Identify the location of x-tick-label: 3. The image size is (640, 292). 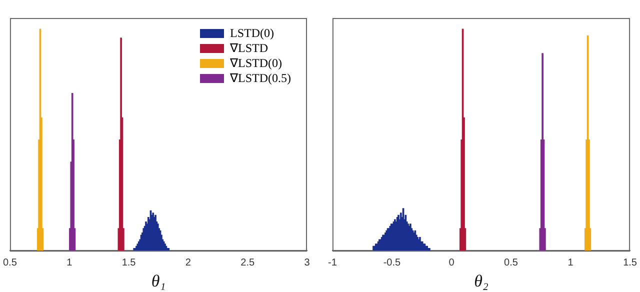
(307, 262).